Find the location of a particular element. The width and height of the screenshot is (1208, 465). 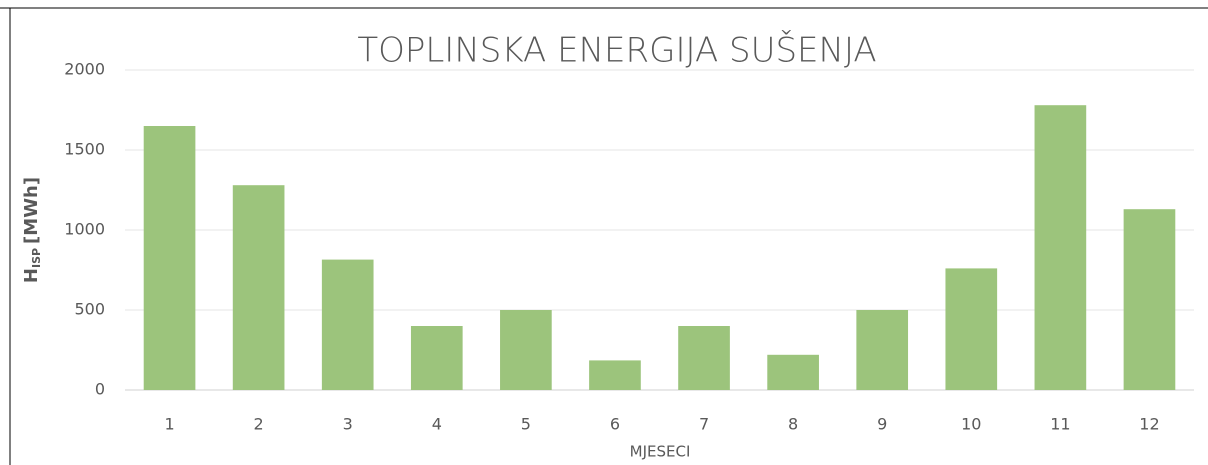

y-label-sub: ISP is located at coordinates (36, 258).